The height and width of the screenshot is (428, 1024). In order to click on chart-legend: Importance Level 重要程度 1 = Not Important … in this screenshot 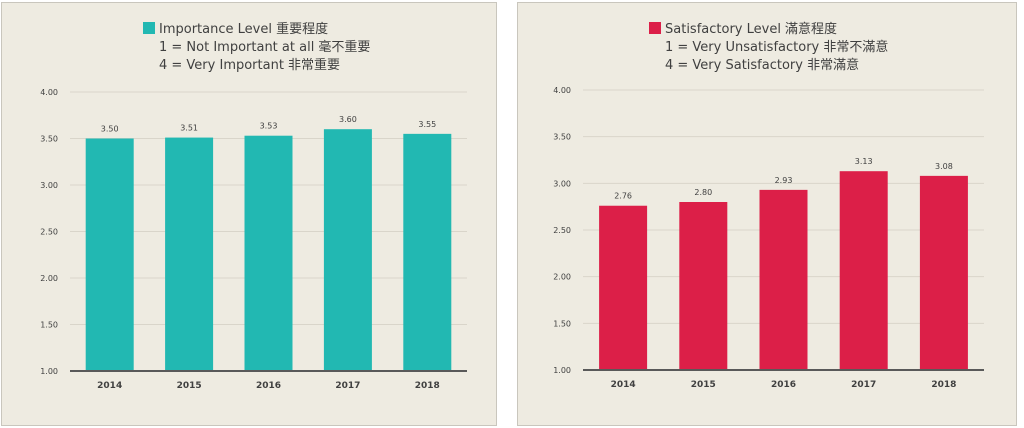, I will do `click(256, 48)`.